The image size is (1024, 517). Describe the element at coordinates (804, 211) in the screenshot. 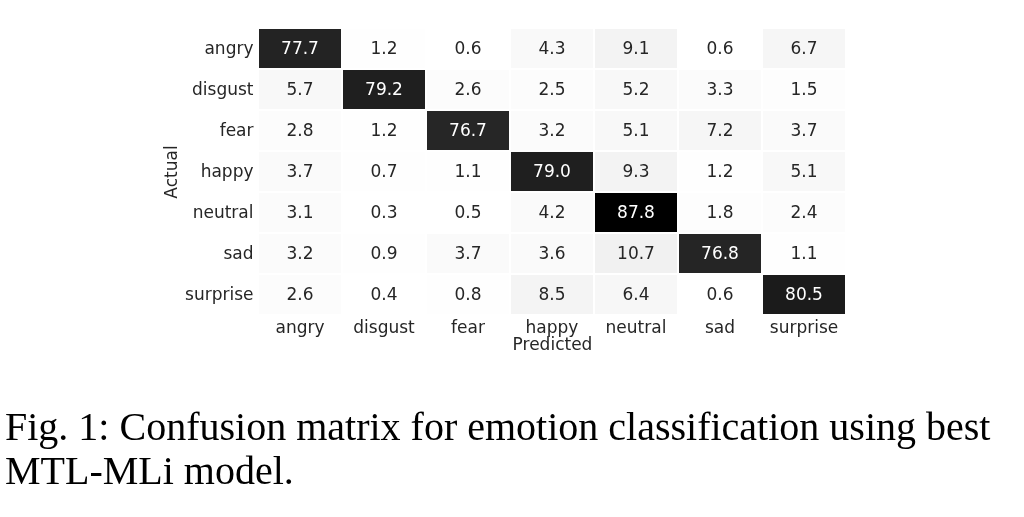

I see `data-label: 2.4` at that location.